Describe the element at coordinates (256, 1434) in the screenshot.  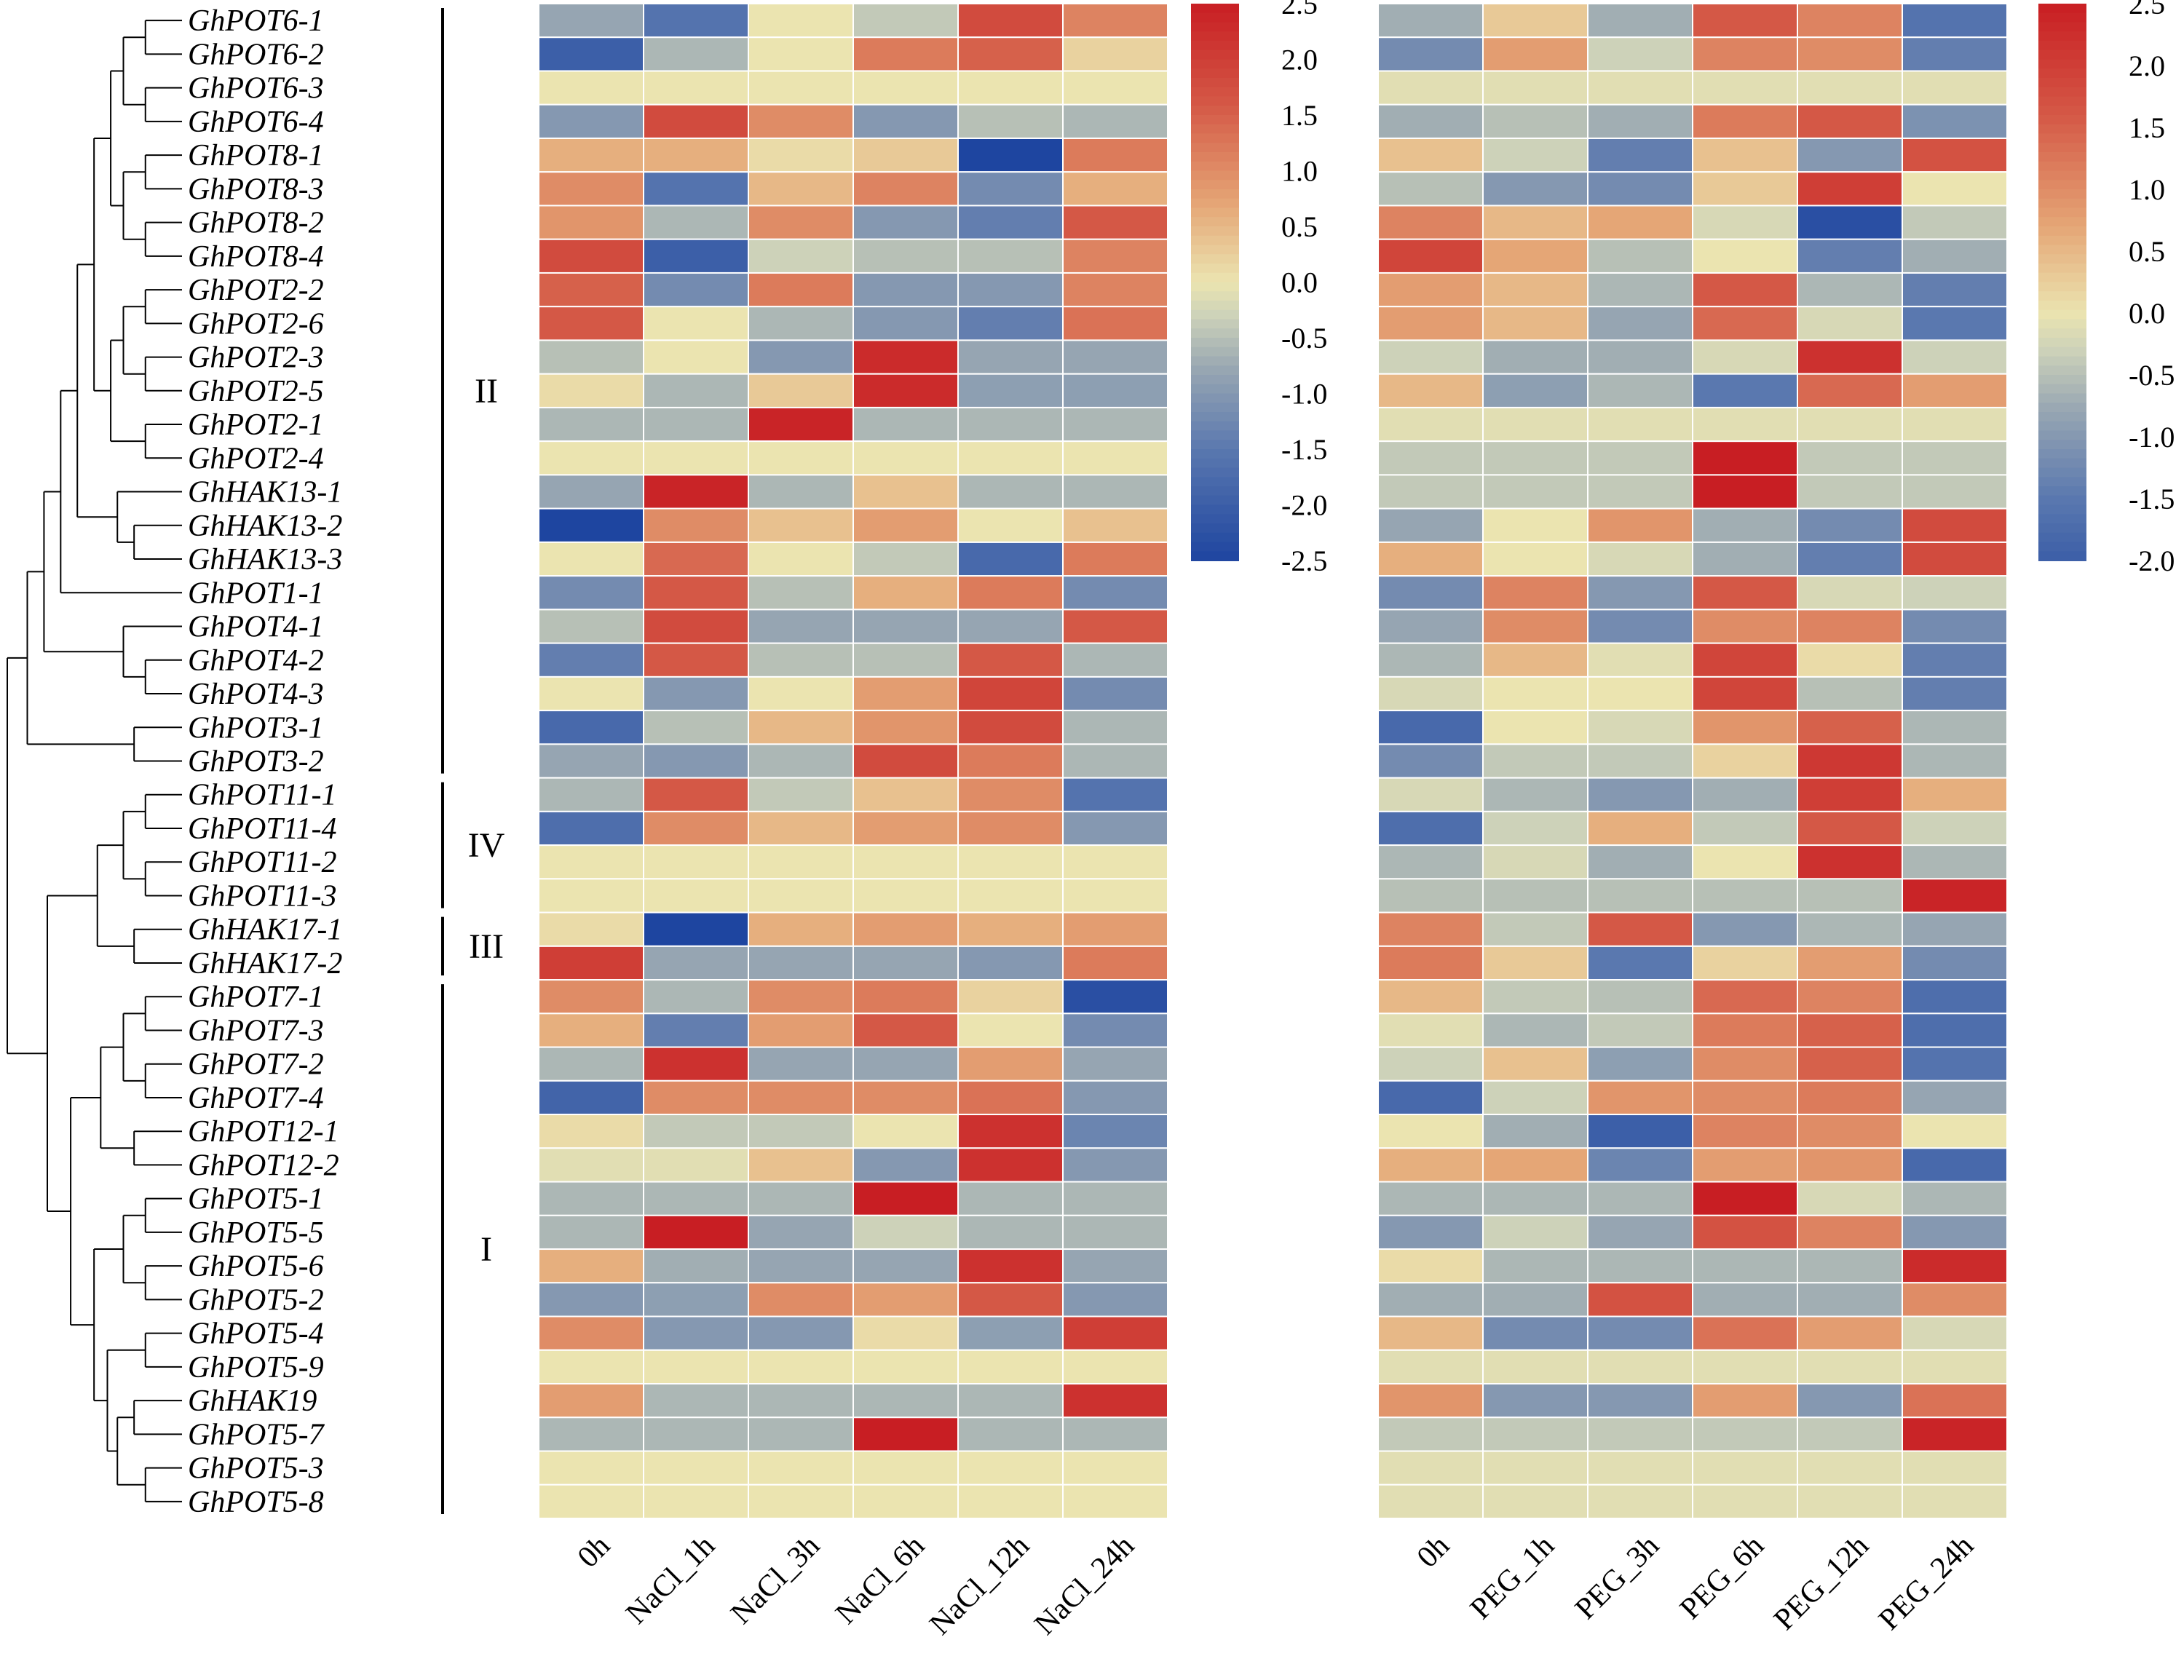
I see `gene-label: GhPOT5-7` at that location.